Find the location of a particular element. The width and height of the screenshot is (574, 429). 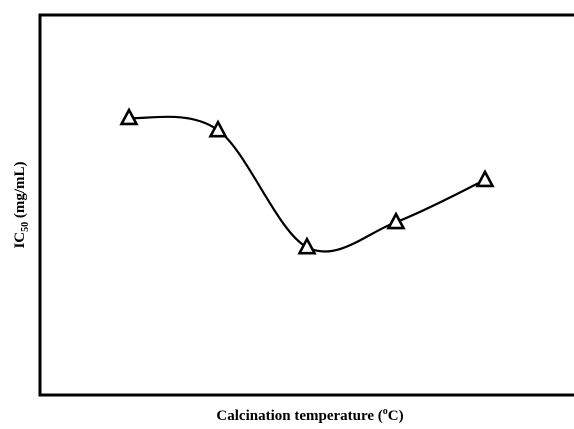

x-label-main: Calcination temperature ( is located at coordinates (299, 416).